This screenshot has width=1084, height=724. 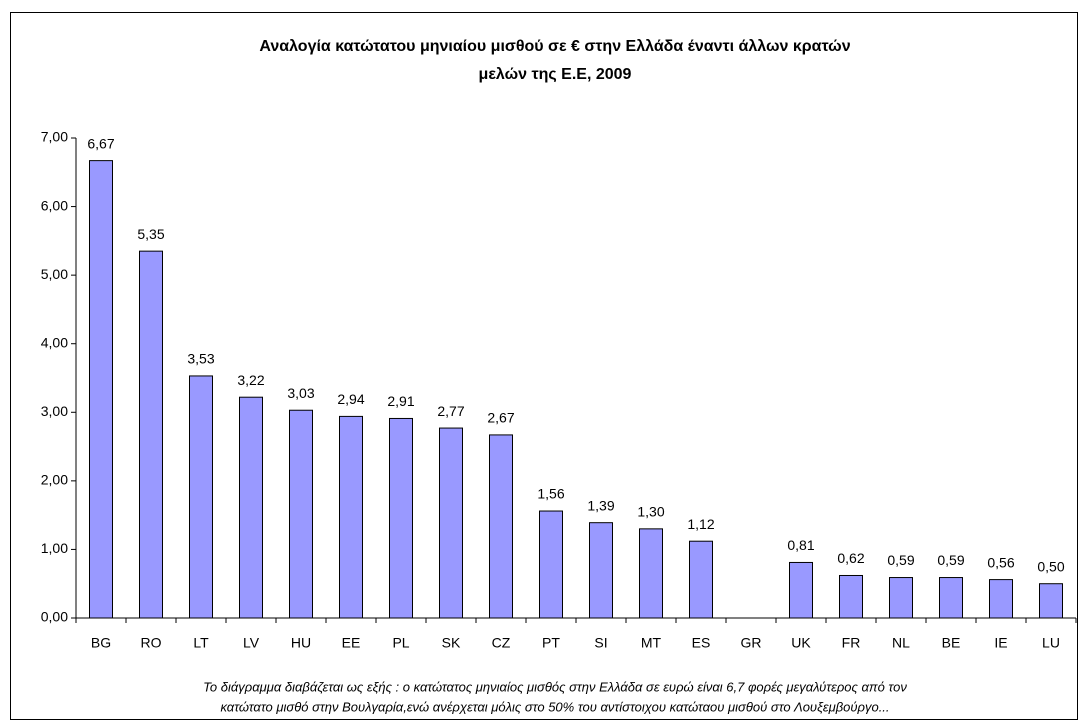 What do you see at coordinates (54, 548) in the screenshot?
I see `y-tick-label: 1,00` at bounding box center [54, 548].